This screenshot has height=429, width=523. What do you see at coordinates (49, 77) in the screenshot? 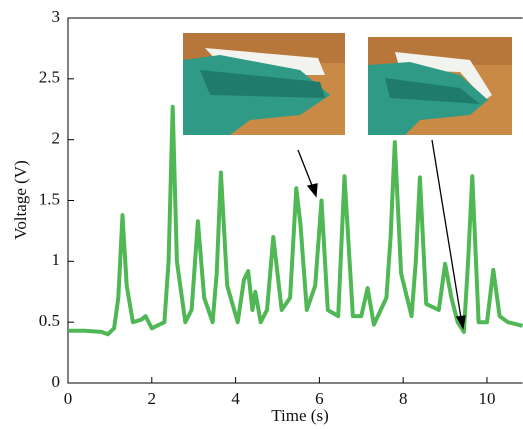
I see `y-tick-label: 2.5` at bounding box center [49, 77].